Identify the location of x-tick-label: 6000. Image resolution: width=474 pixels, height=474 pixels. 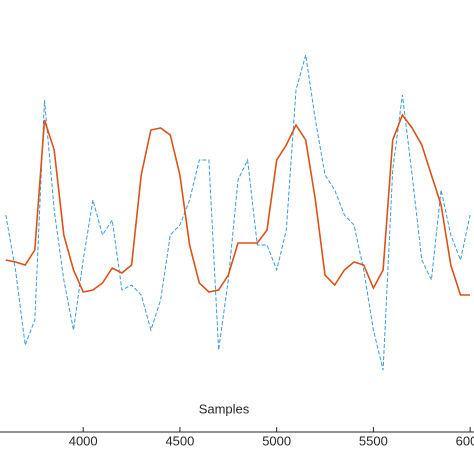
(465, 440).